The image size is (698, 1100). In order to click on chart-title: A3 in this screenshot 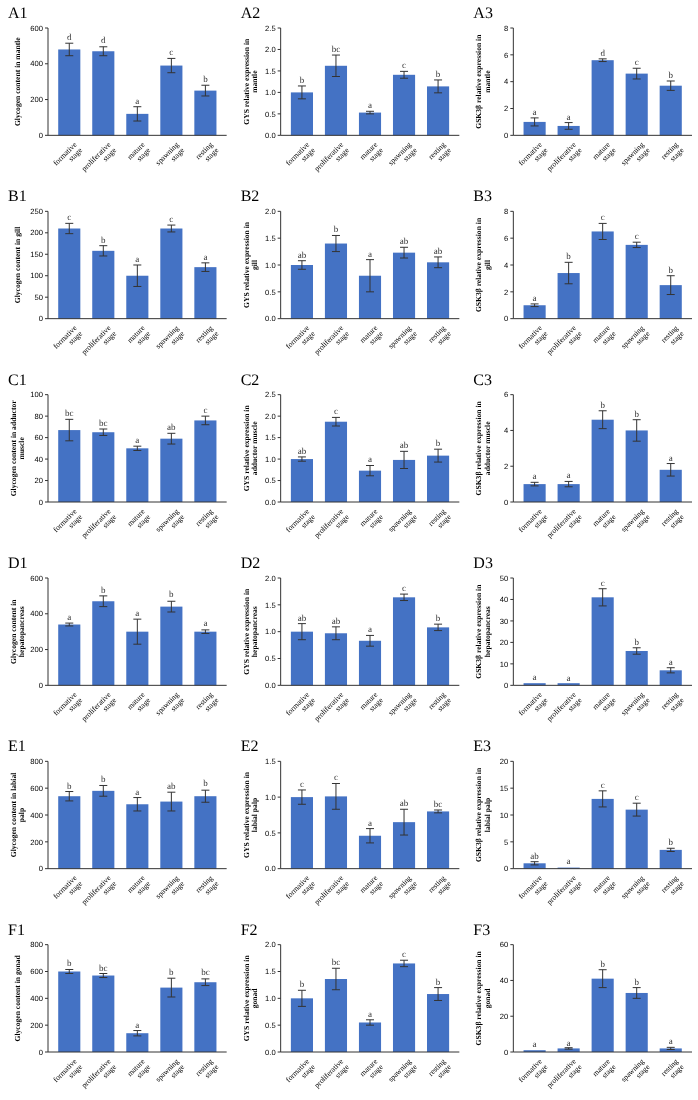, I will do `click(483, 13)`.